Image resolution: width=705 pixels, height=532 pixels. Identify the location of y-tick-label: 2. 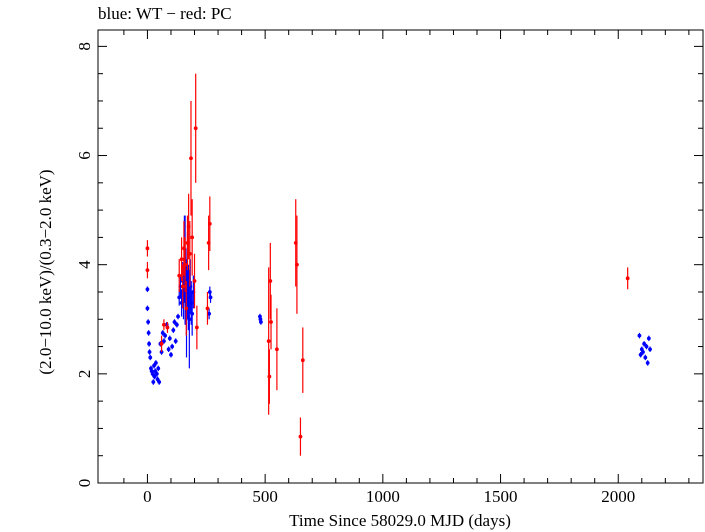
(84, 374).